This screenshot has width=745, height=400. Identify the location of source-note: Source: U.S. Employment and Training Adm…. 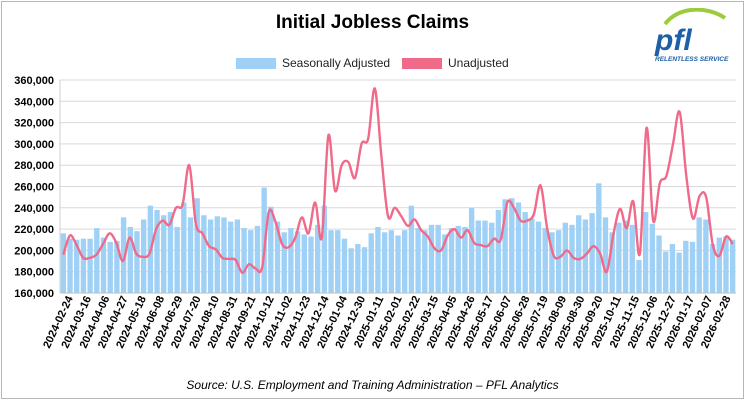
(372, 385).